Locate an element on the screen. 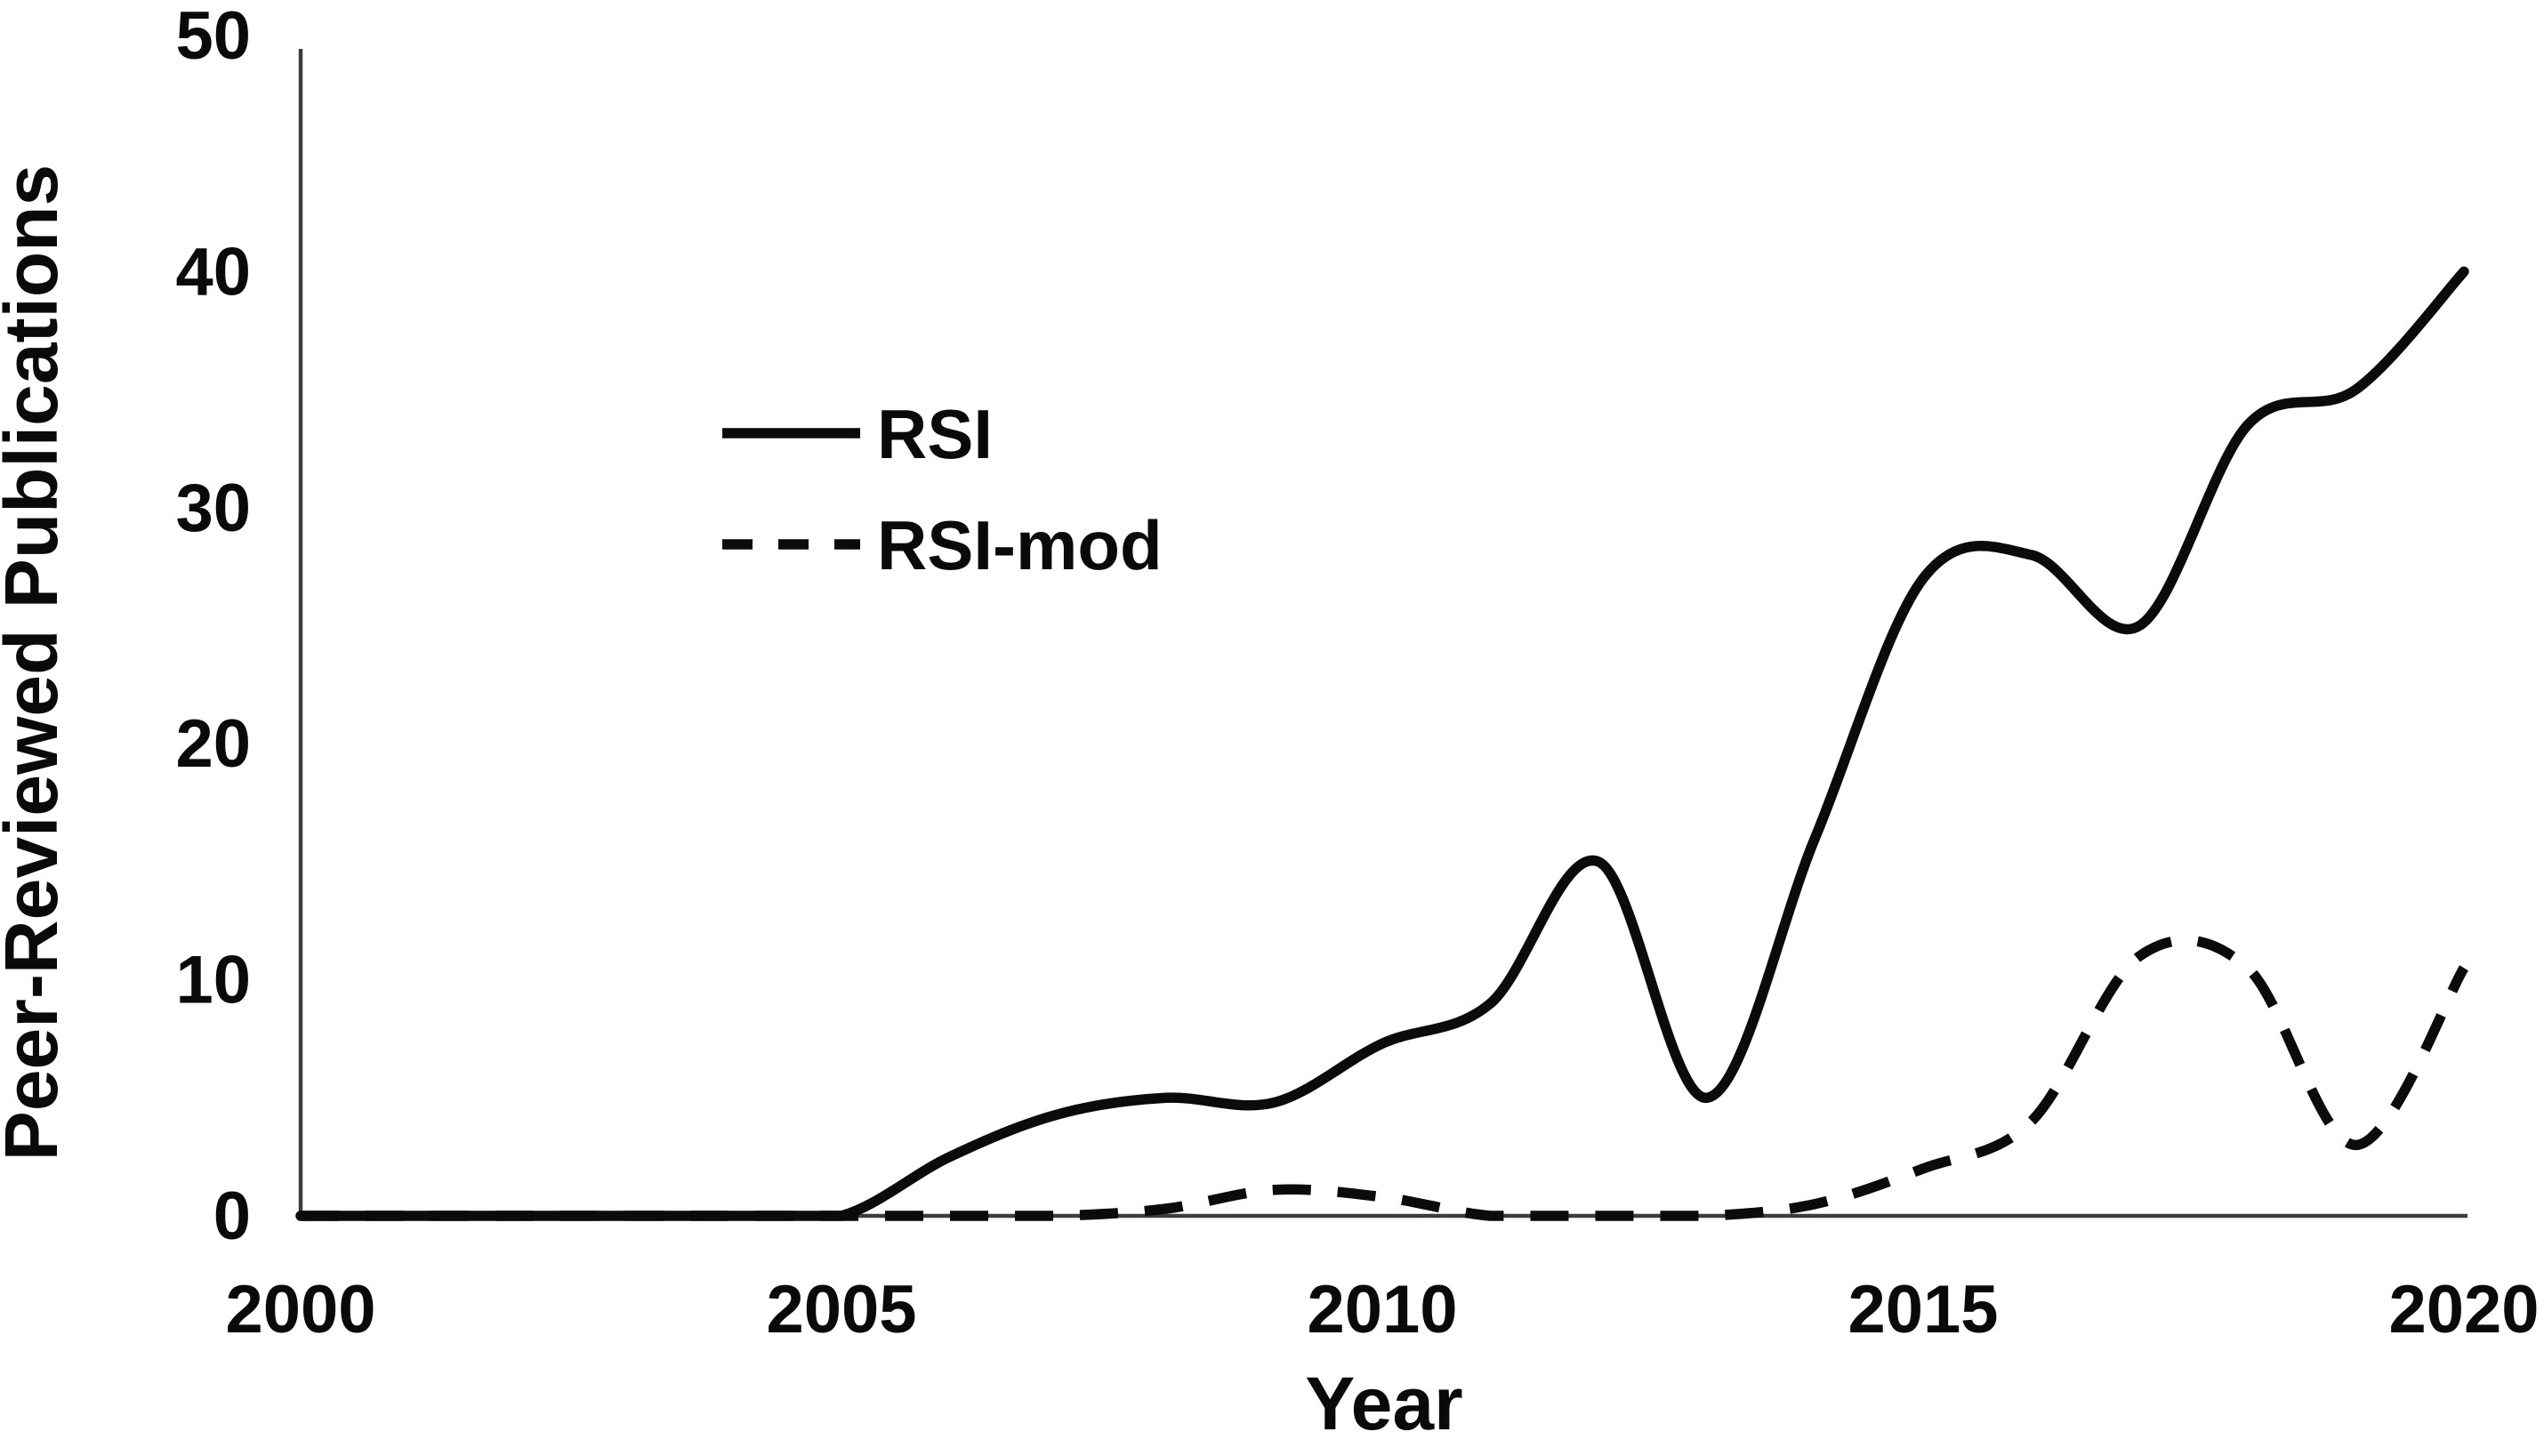 Image resolution: width=2544 pixels, height=1456 pixels. x-tick-label: 2005 is located at coordinates (841, 1309).